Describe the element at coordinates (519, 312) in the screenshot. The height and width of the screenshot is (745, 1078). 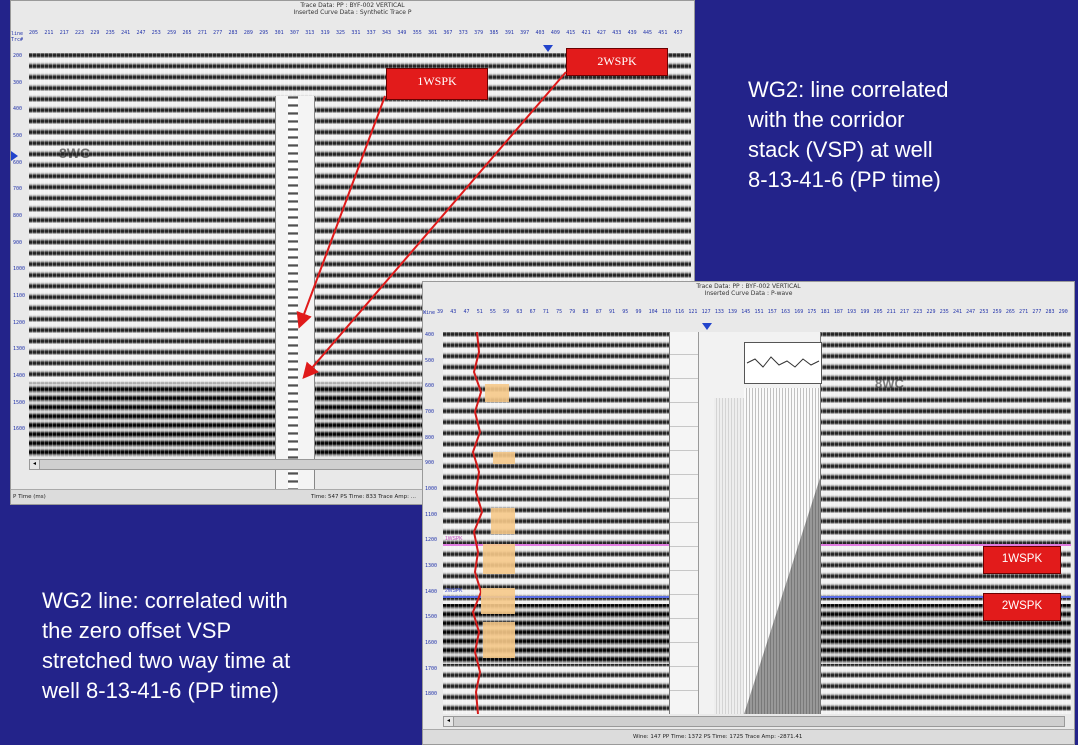
I see `trace-number: 63` at that location.